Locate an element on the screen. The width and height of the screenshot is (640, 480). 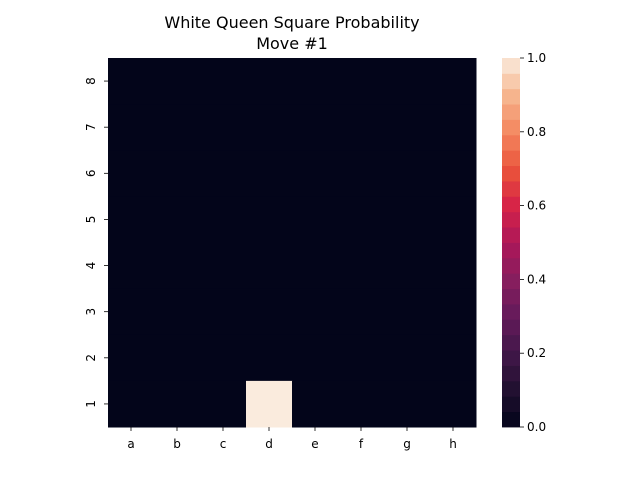
heatmap-cell-h7 is located at coordinates (453, 127).